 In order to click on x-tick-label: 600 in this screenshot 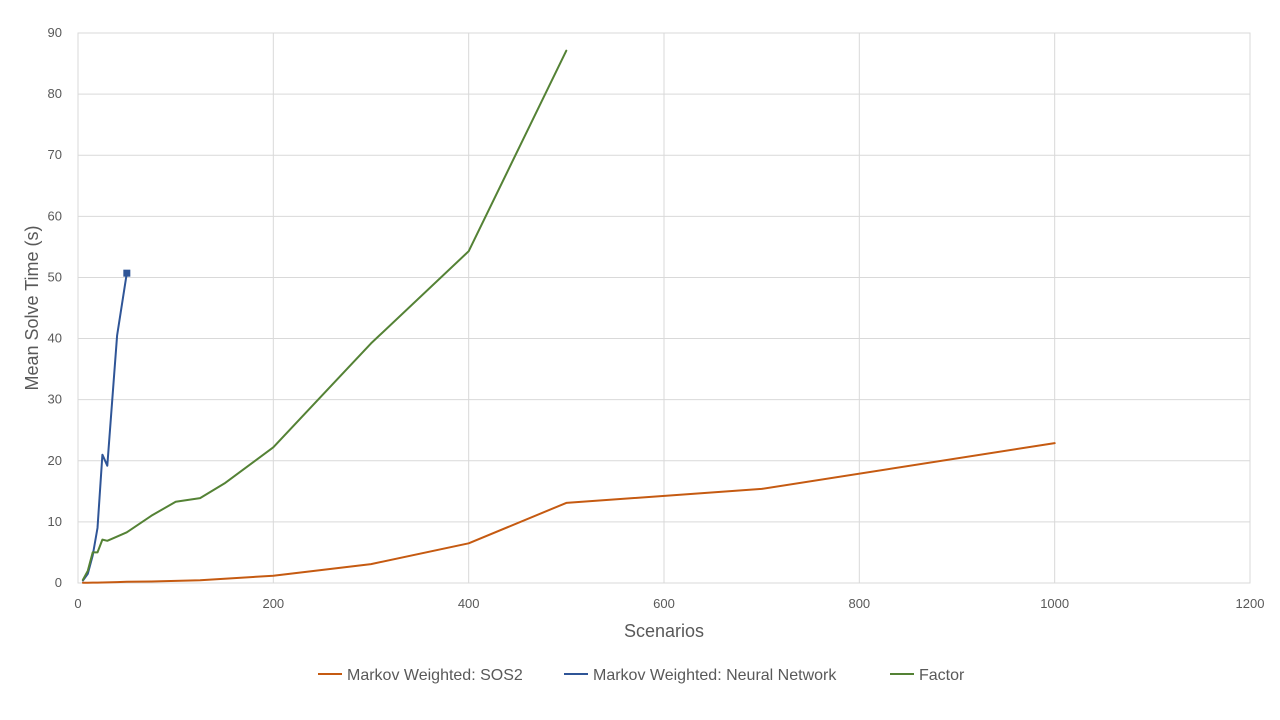, I will do `click(664, 603)`.